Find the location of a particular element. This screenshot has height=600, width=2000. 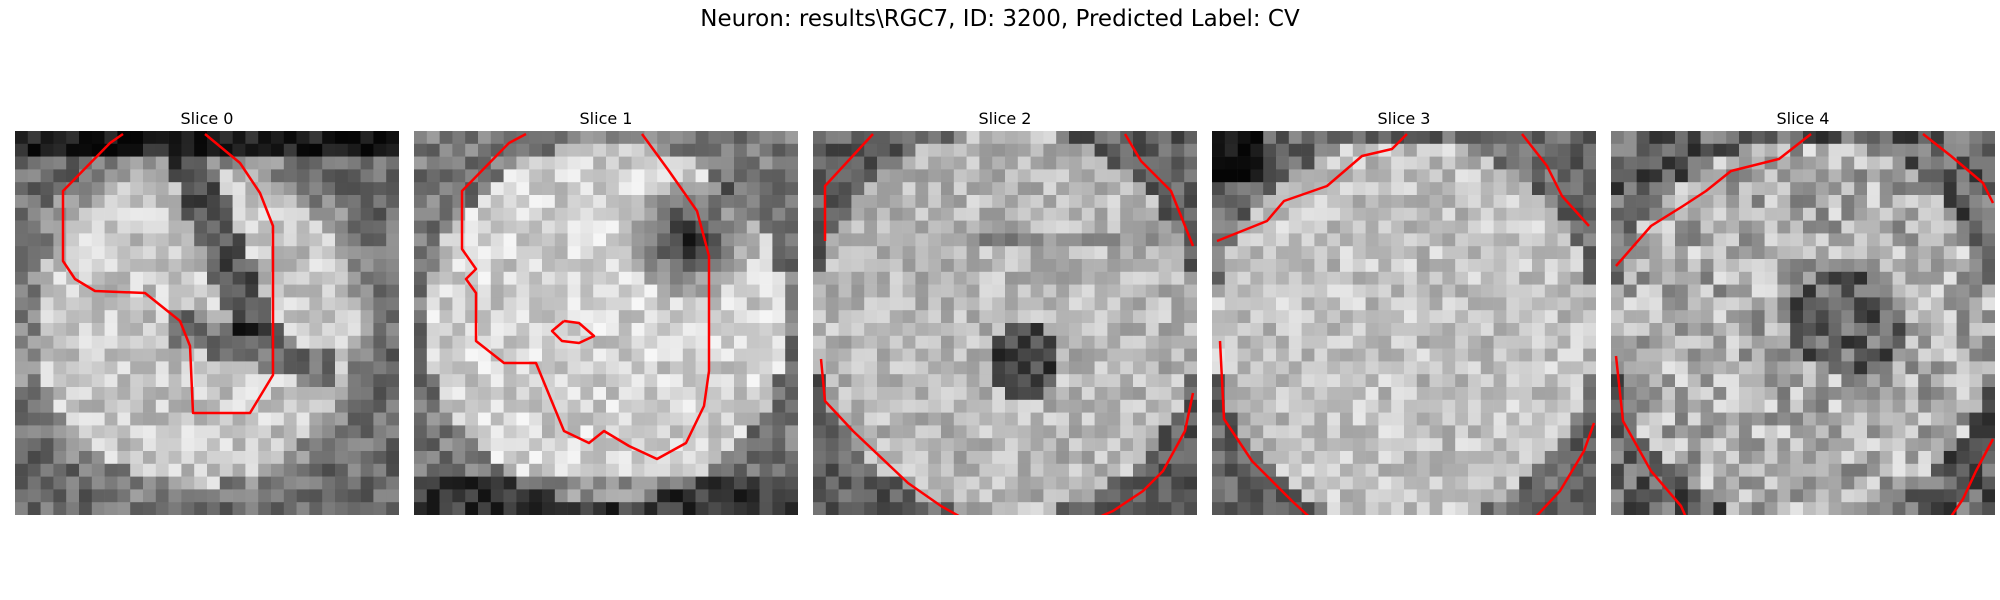

slice-title: Slice 2 is located at coordinates (1005, 118).